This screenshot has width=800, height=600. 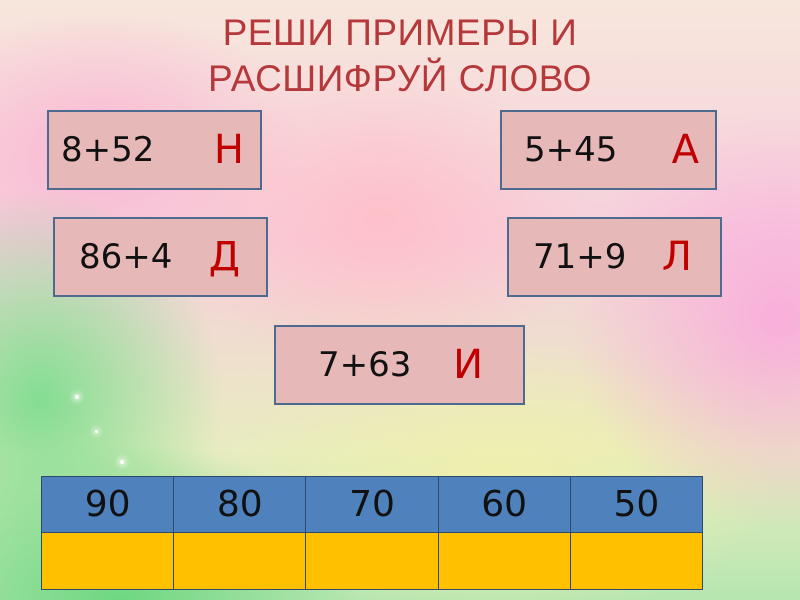 What do you see at coordinates (636, 504) in the screenshot?
I see `number-cell: 50` at bounding box center [636, 504].